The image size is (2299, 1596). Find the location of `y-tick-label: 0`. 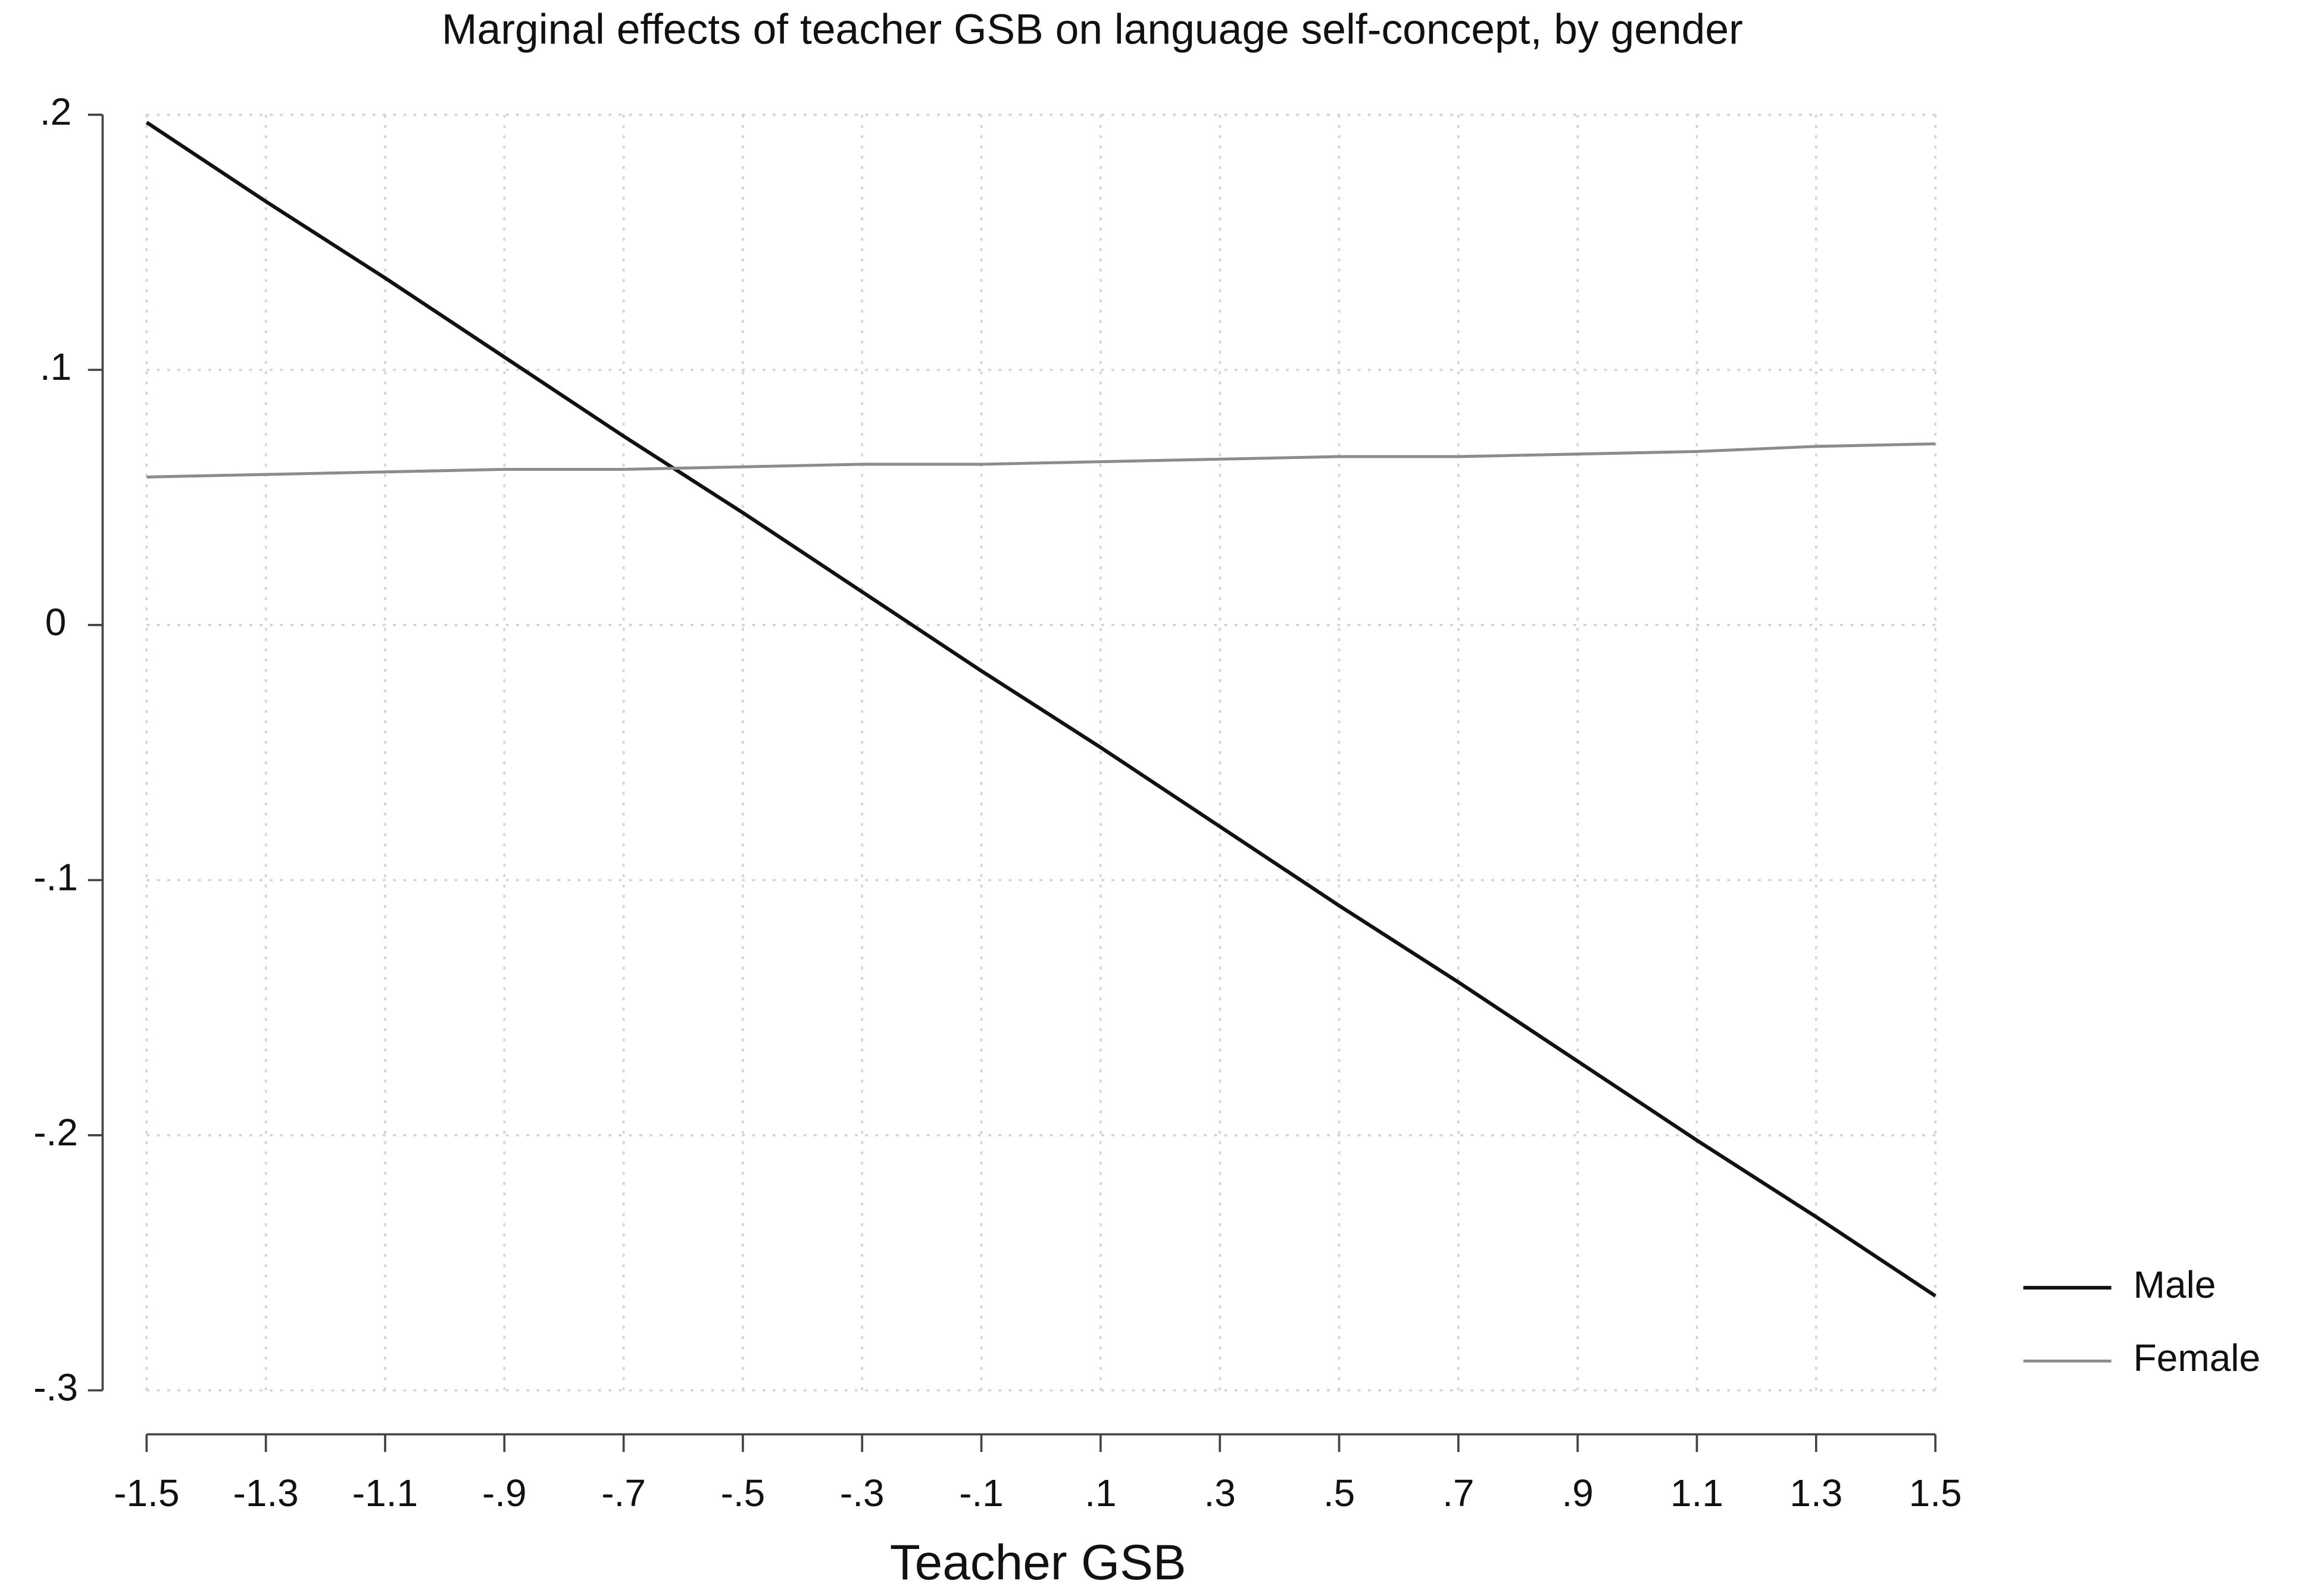

y-tick-label: 0 is located at coordinates (56, 622).